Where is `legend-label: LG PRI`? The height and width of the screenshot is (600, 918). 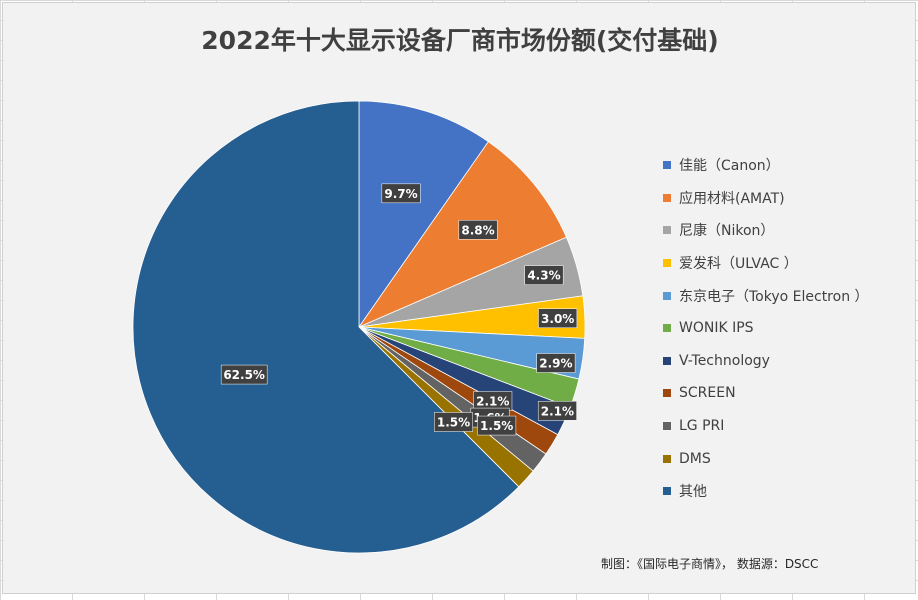
legend-label: LG PRI is located at coordinates (702, 426).